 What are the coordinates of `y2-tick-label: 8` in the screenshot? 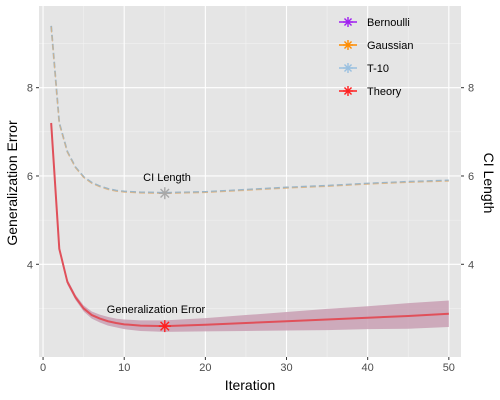 It's located at (471, 89).